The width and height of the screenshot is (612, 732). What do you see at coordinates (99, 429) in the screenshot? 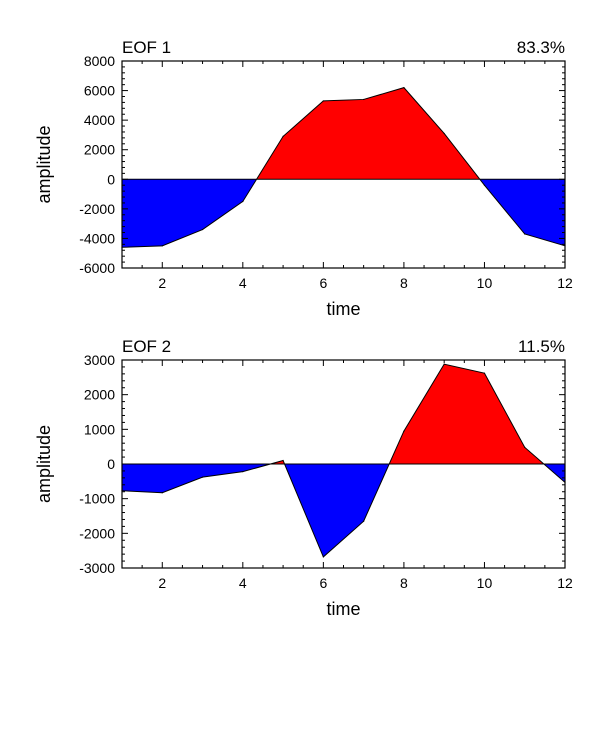
I see `y-tick-label: 1000` at bounding box center [99, 429].